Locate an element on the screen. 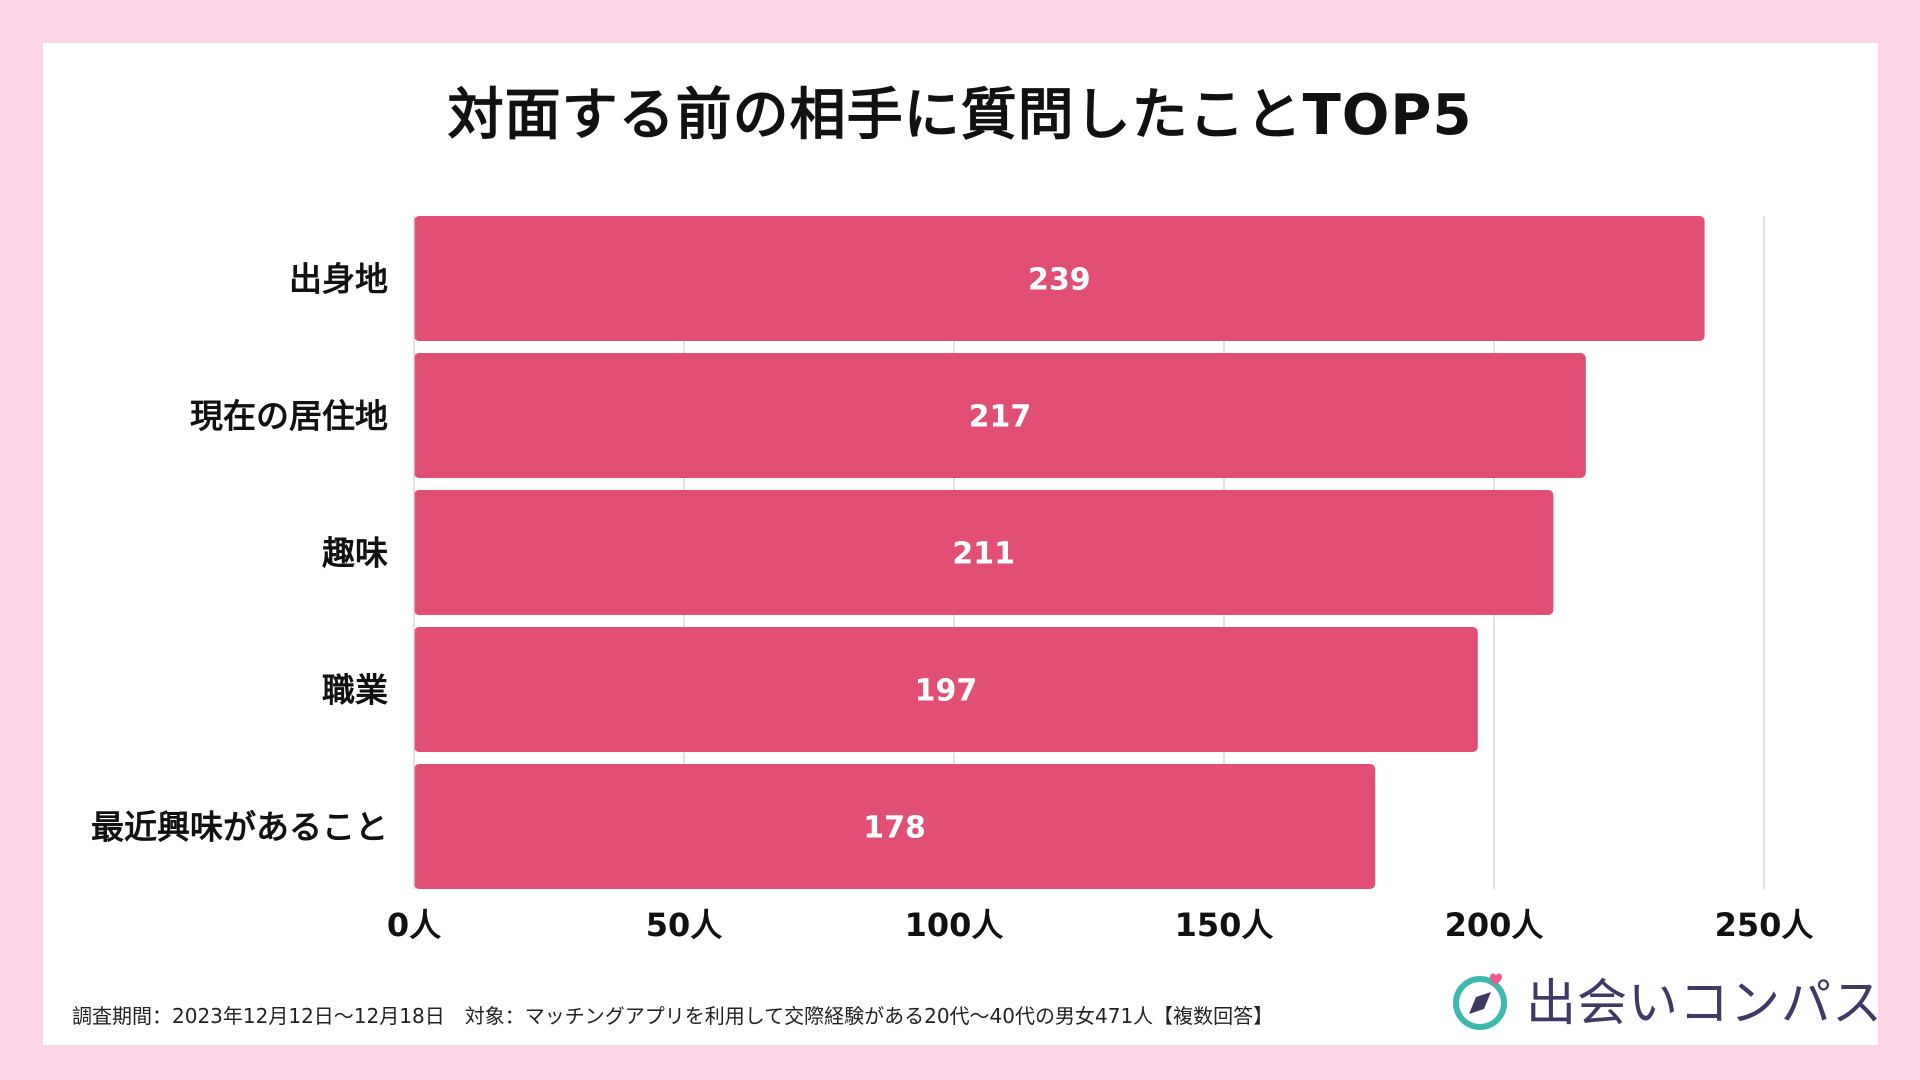  bar-value-label: 217 is located at coordinates (1000, 417).